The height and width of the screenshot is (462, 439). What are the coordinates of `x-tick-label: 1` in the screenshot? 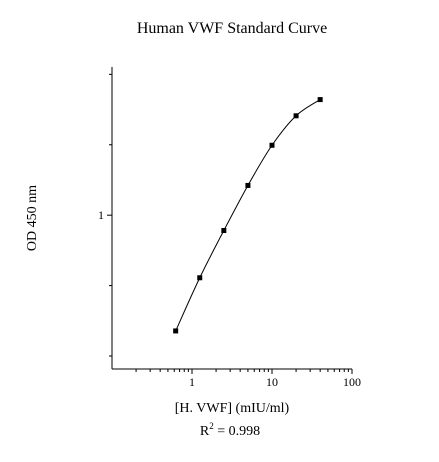 It's located at (192, 382).